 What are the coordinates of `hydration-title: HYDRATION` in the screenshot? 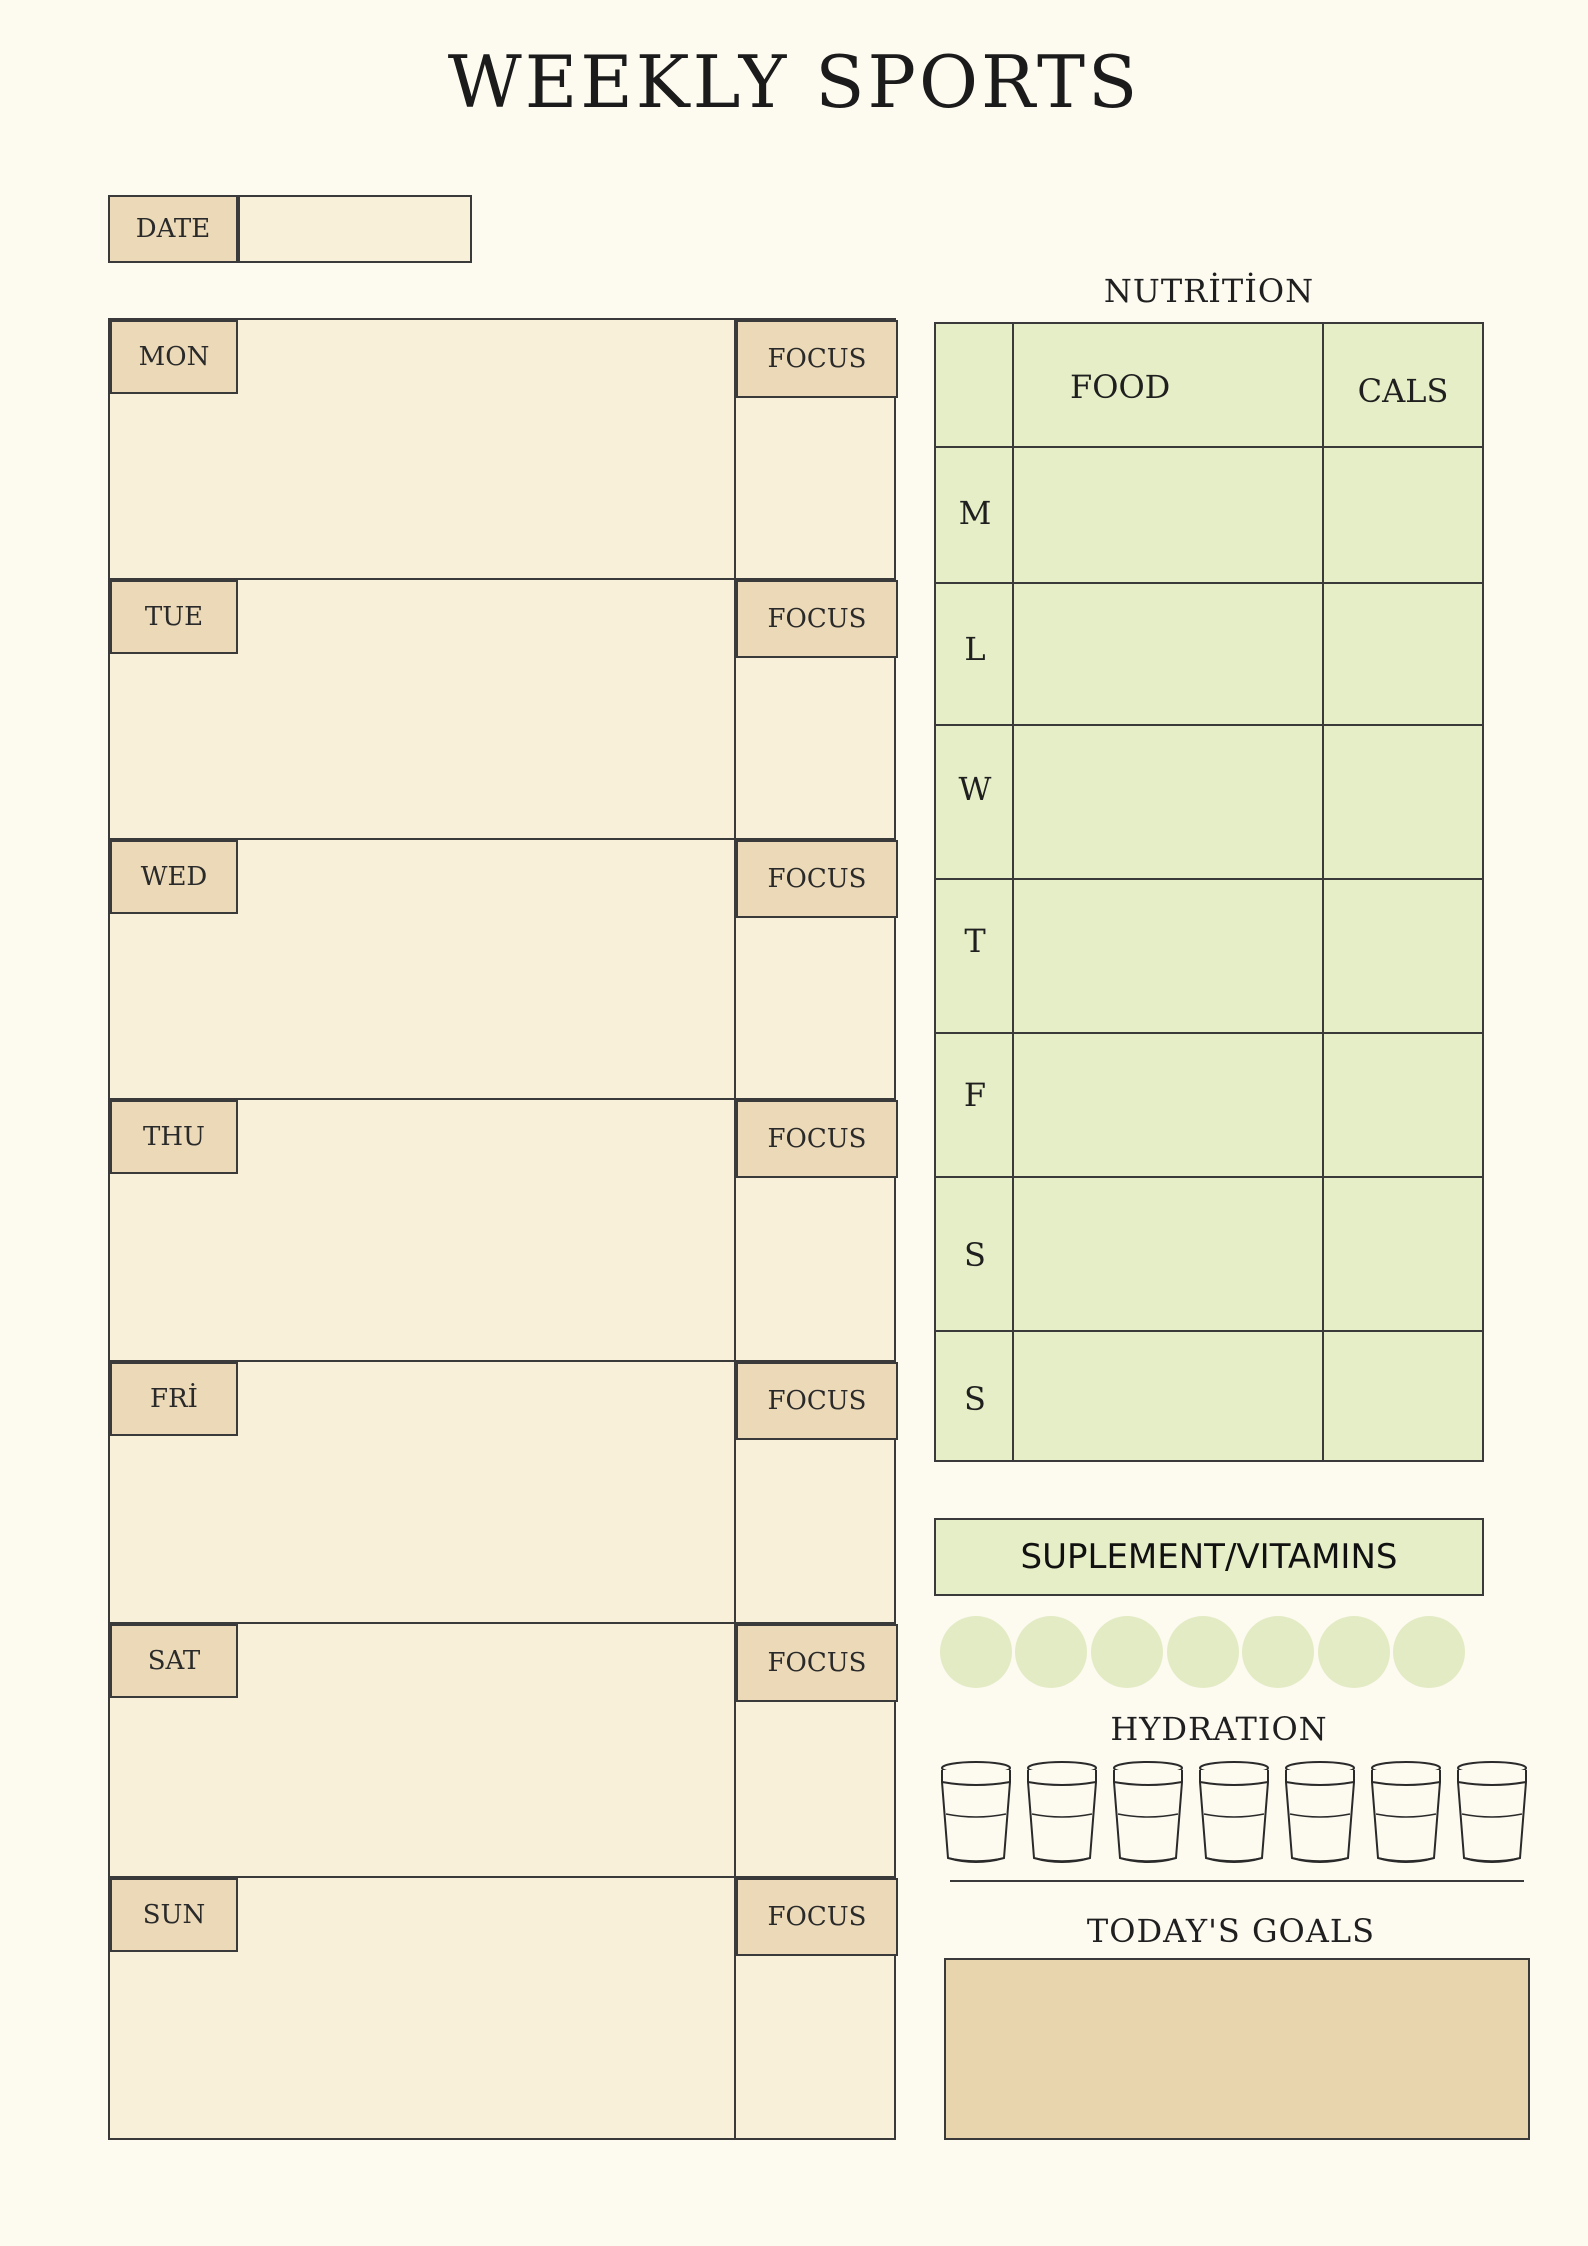 It's located at (1219, 1729).